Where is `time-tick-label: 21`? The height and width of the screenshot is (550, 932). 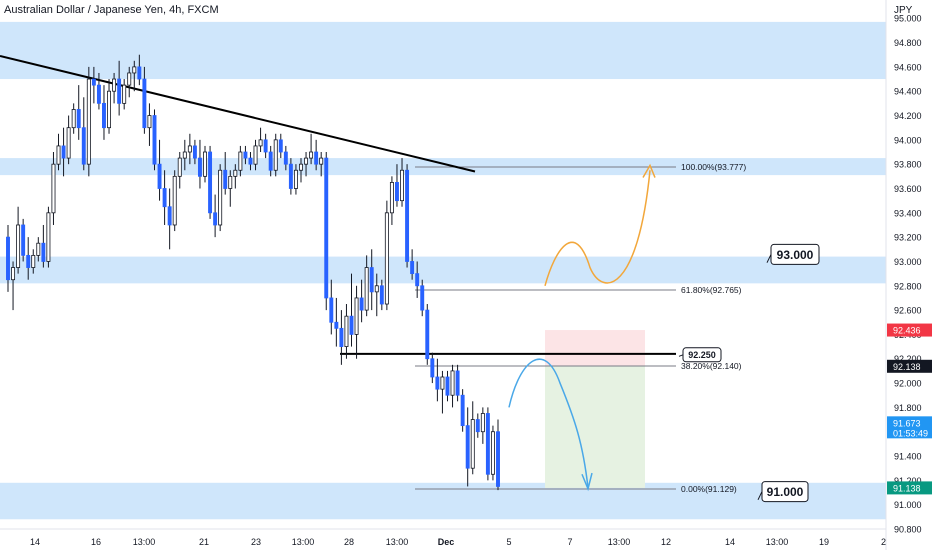 time-tick-label: 21 is located at coordinates (204, 542).